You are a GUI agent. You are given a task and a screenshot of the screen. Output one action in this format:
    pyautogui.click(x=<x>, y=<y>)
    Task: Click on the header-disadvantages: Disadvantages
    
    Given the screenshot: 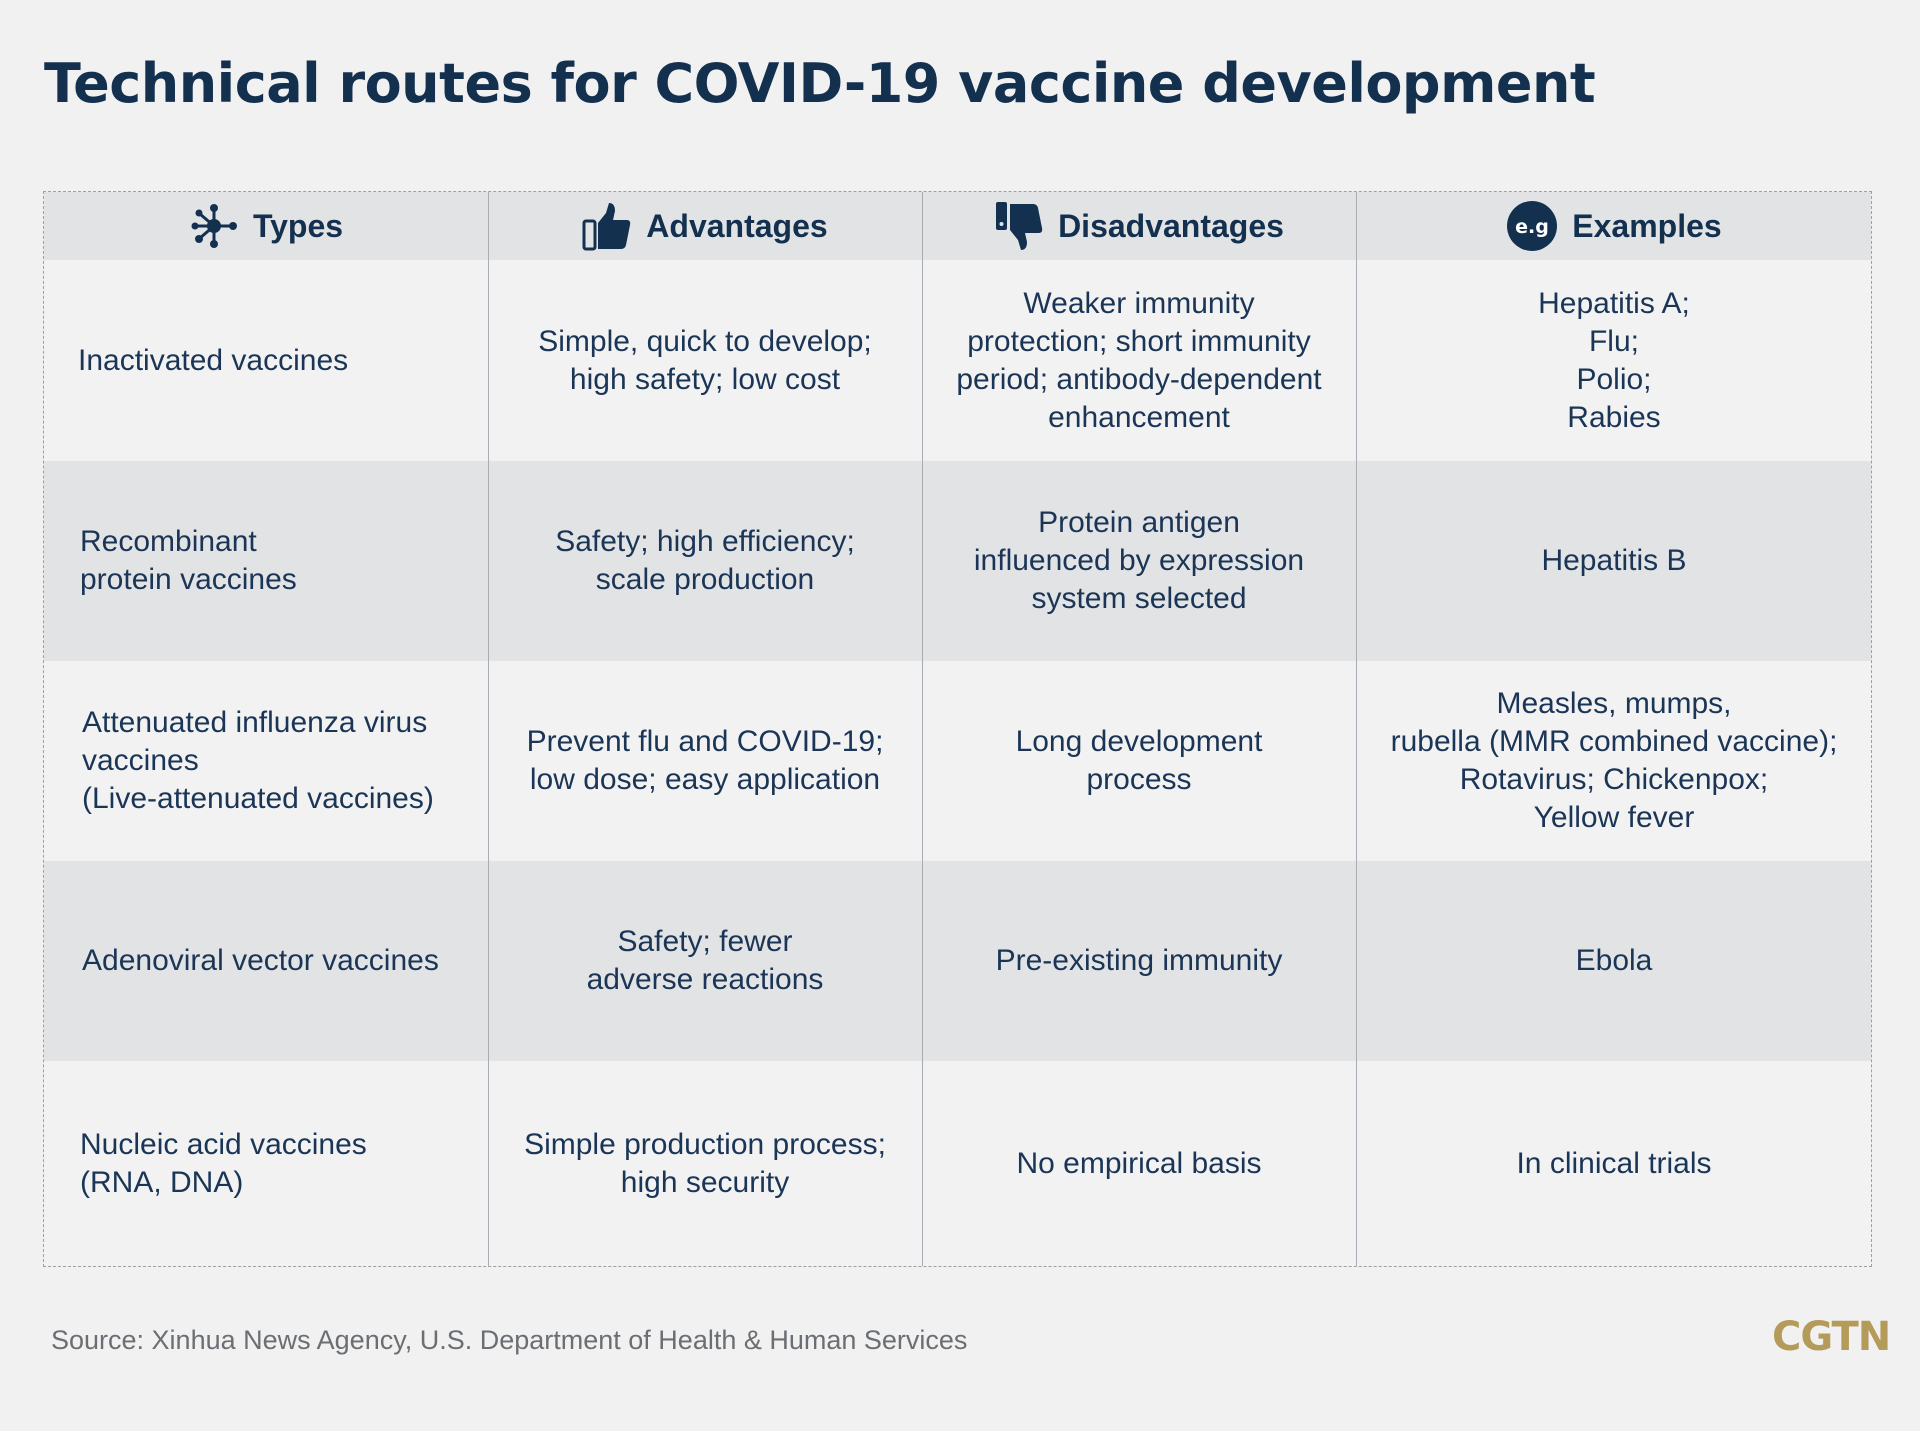 What is the action you would take?
    pyautogui.click(x=1139, y=226)
    